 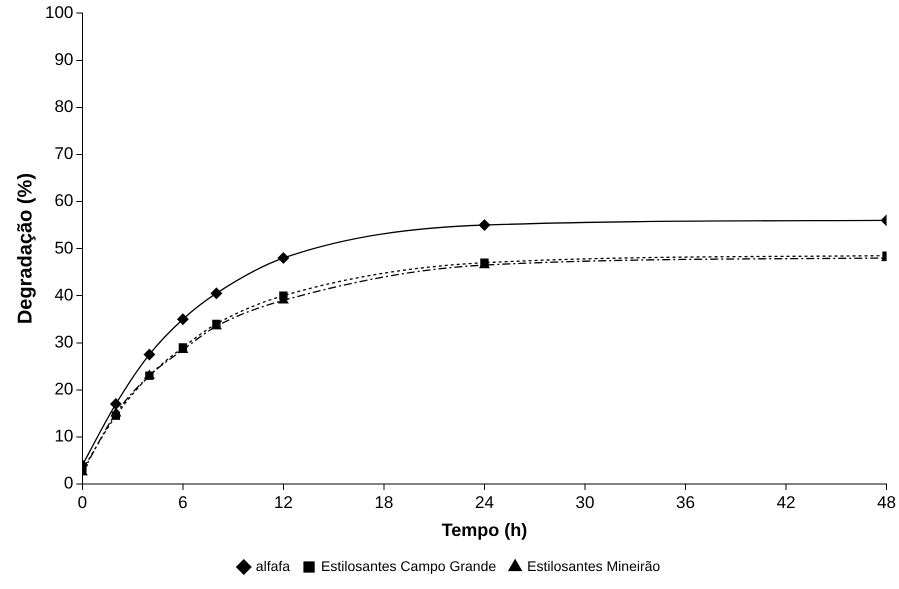 What do you see at coordinates (59, 12) in the screenshot?
I see `y-tick-label: 100` at bounding box center [59, 12].